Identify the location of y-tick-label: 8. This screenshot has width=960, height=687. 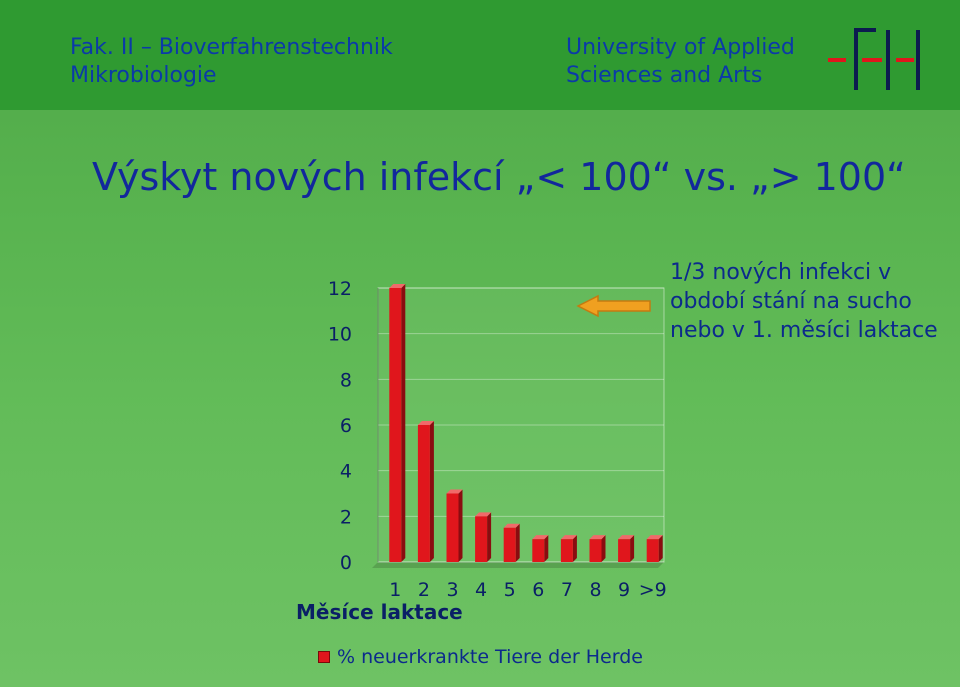
(346, 380).